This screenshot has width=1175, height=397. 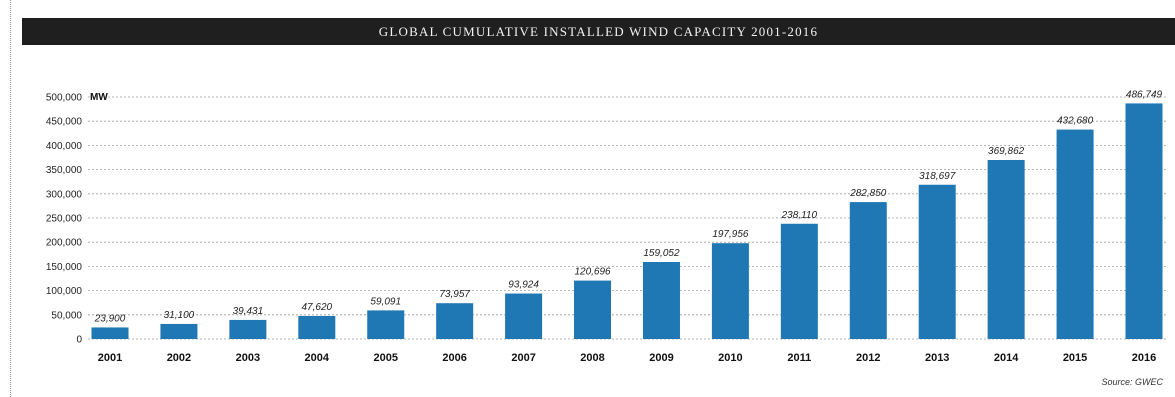 What do you see at coordinates (1075, 234) in the screenshot?
I see `bar-2015` at bounding box center [1075, 234].